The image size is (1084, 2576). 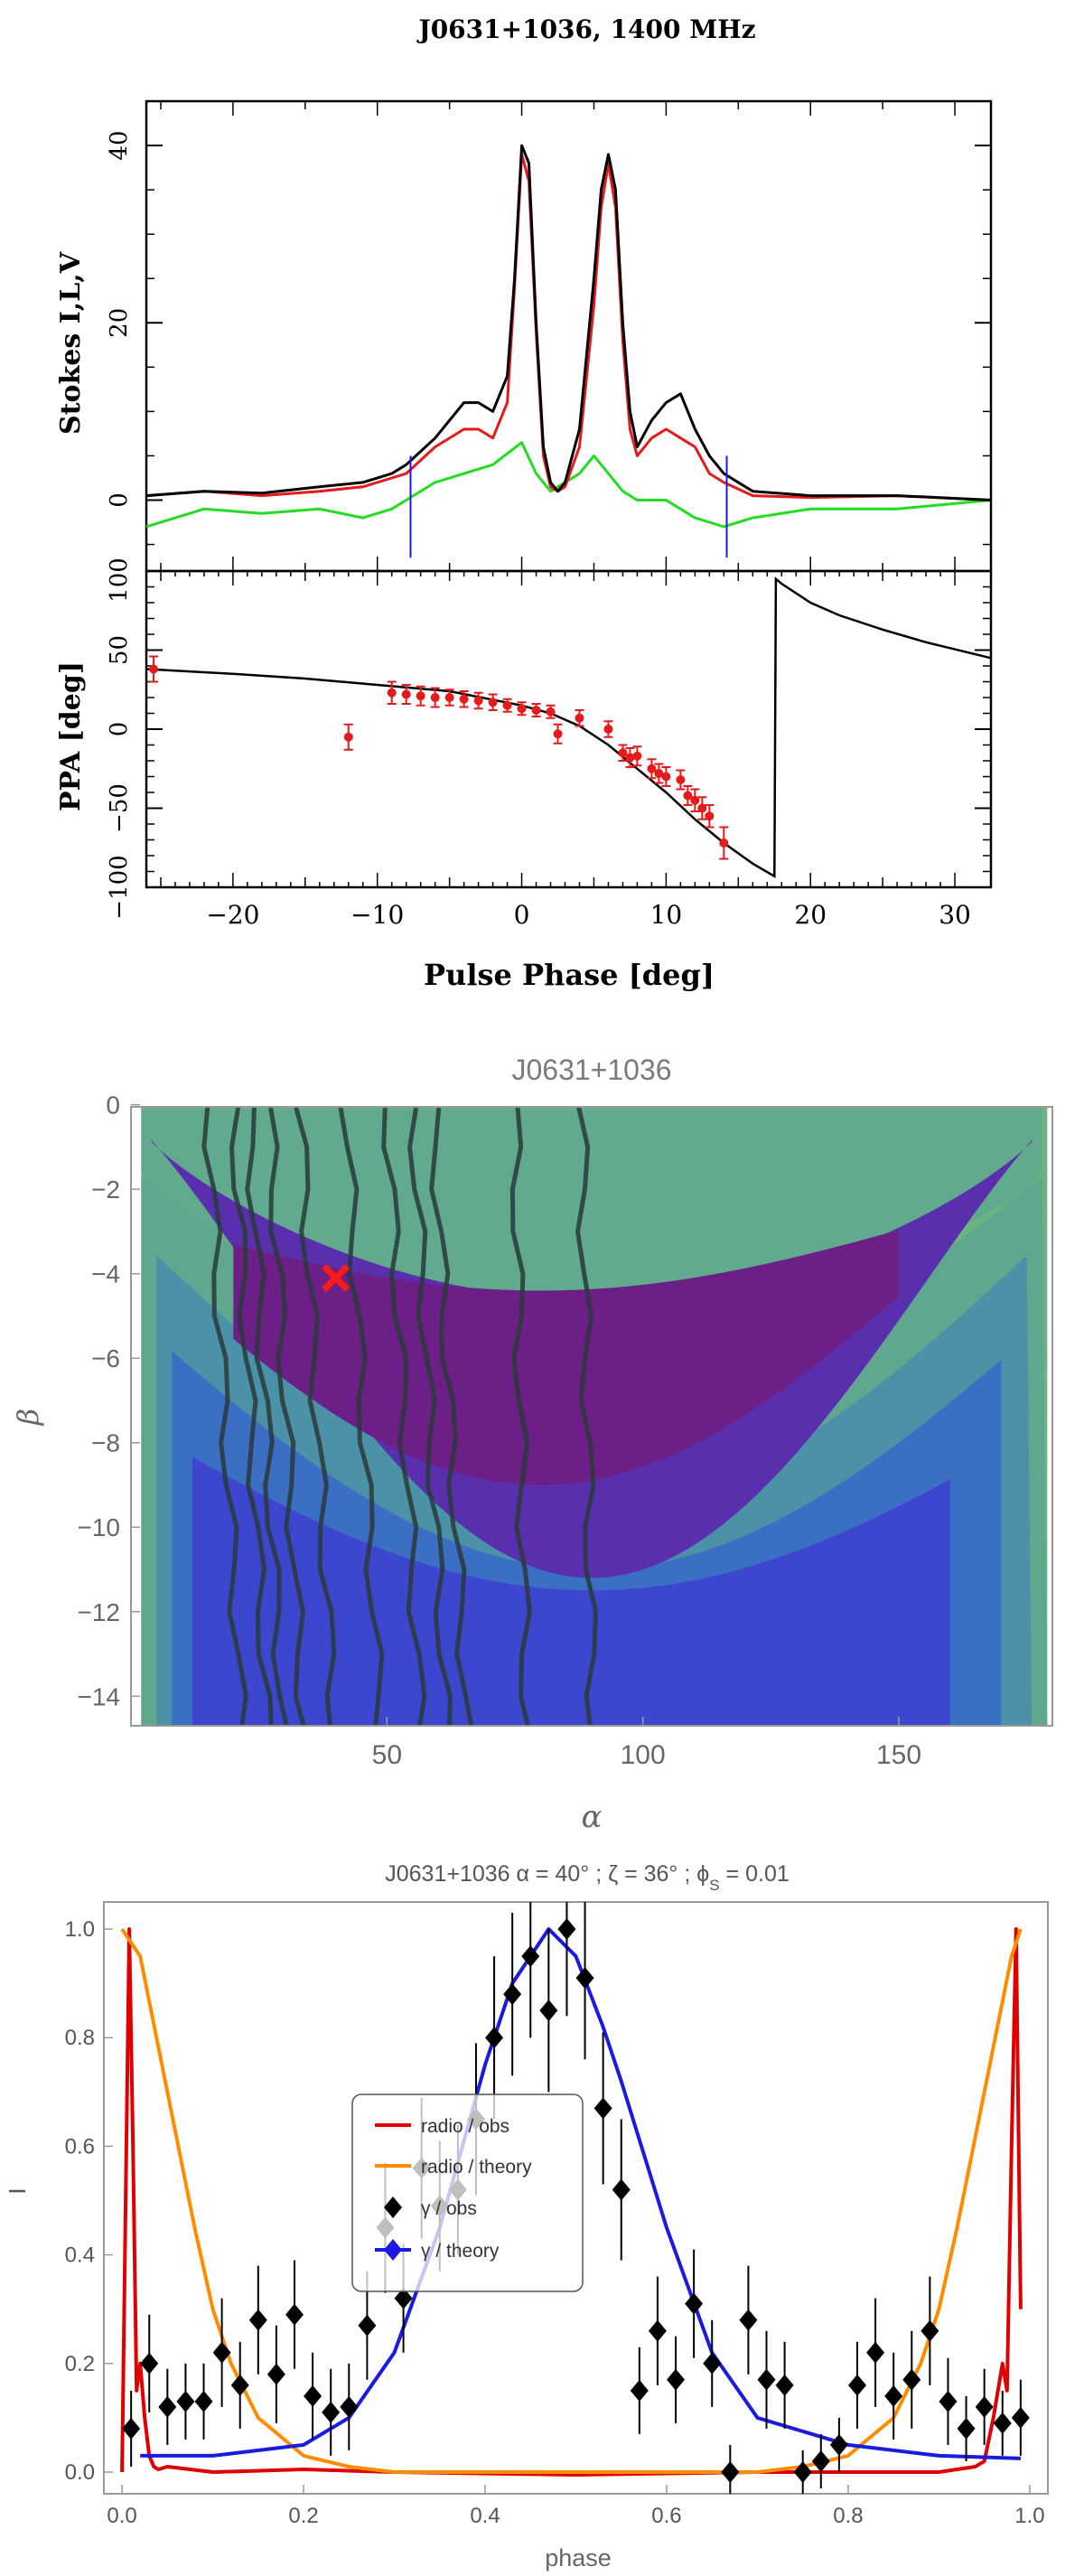 I want to click on map-y-tick-label: −2, so click(x=106, y=1190).